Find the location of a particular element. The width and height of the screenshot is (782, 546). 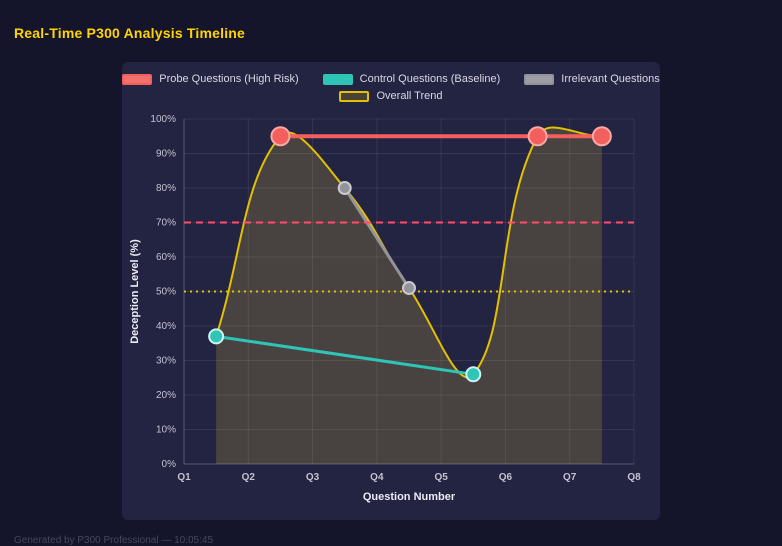

y-tick-label: 40% is located at coordinates (166, 326).